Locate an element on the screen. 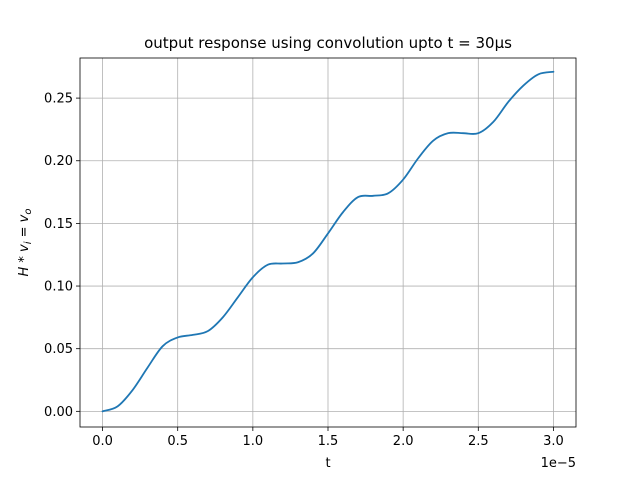 Image resolution: width=640 pixels, height=480 pixels. ylabel-base3: v is located at coordinates (24, 218).